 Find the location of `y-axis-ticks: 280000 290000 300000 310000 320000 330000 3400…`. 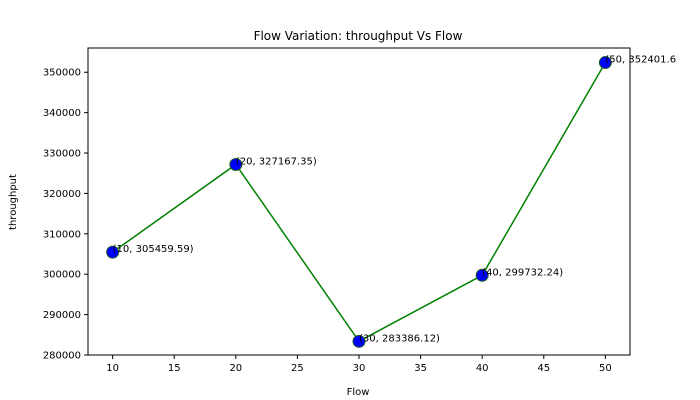

y-axis-ticks: 280000 290000 300000 310000 320000 330000 3400… is located at coordinates (65, 215).